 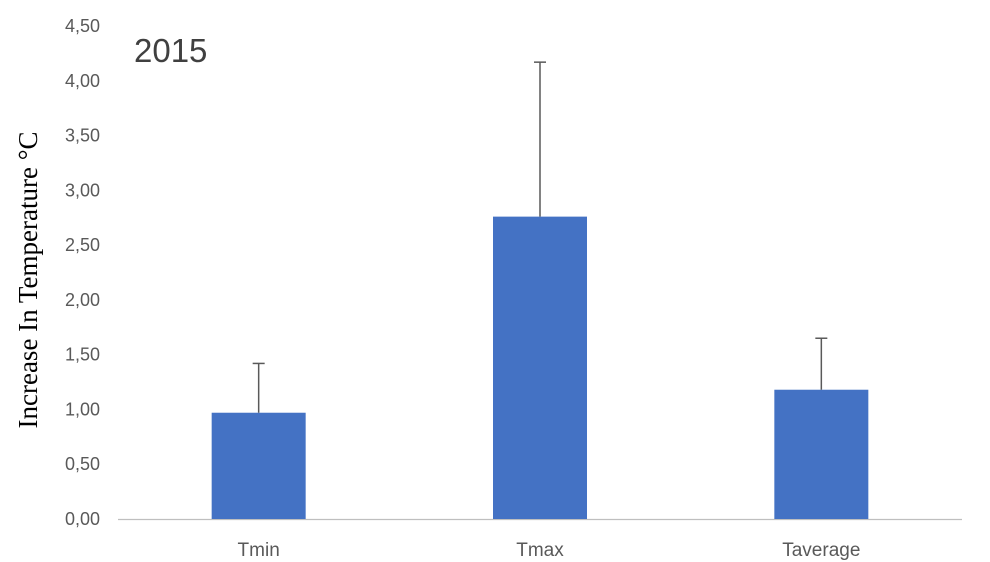 What do you see at coordinates (821, 454) in the screenshot?
I see `bar-taverage` at bounding box center [821, 454].